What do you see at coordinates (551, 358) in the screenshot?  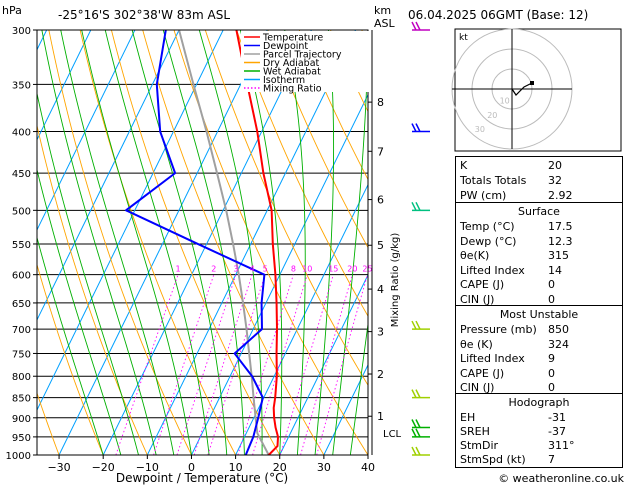 I see `index-value: 9` at bounding box center [551, 358].